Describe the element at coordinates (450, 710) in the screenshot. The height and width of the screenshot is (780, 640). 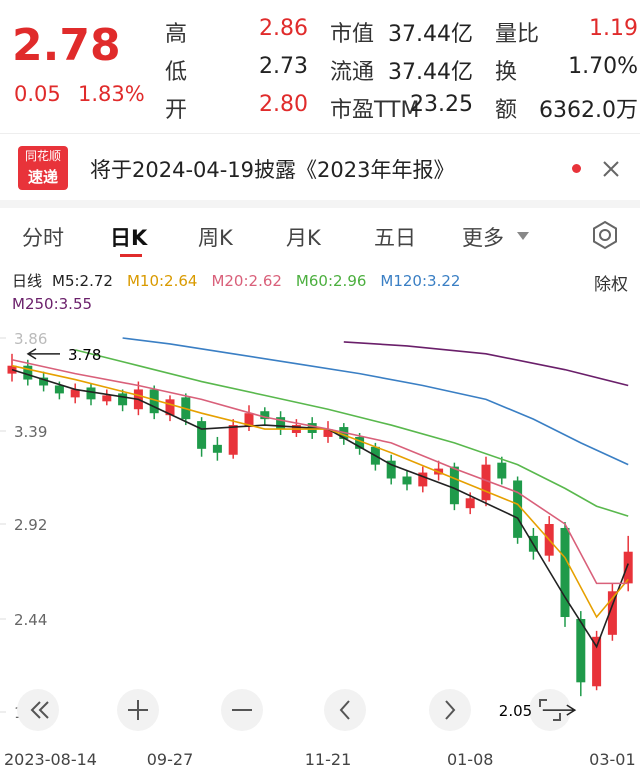
I see `move-right` at that location.